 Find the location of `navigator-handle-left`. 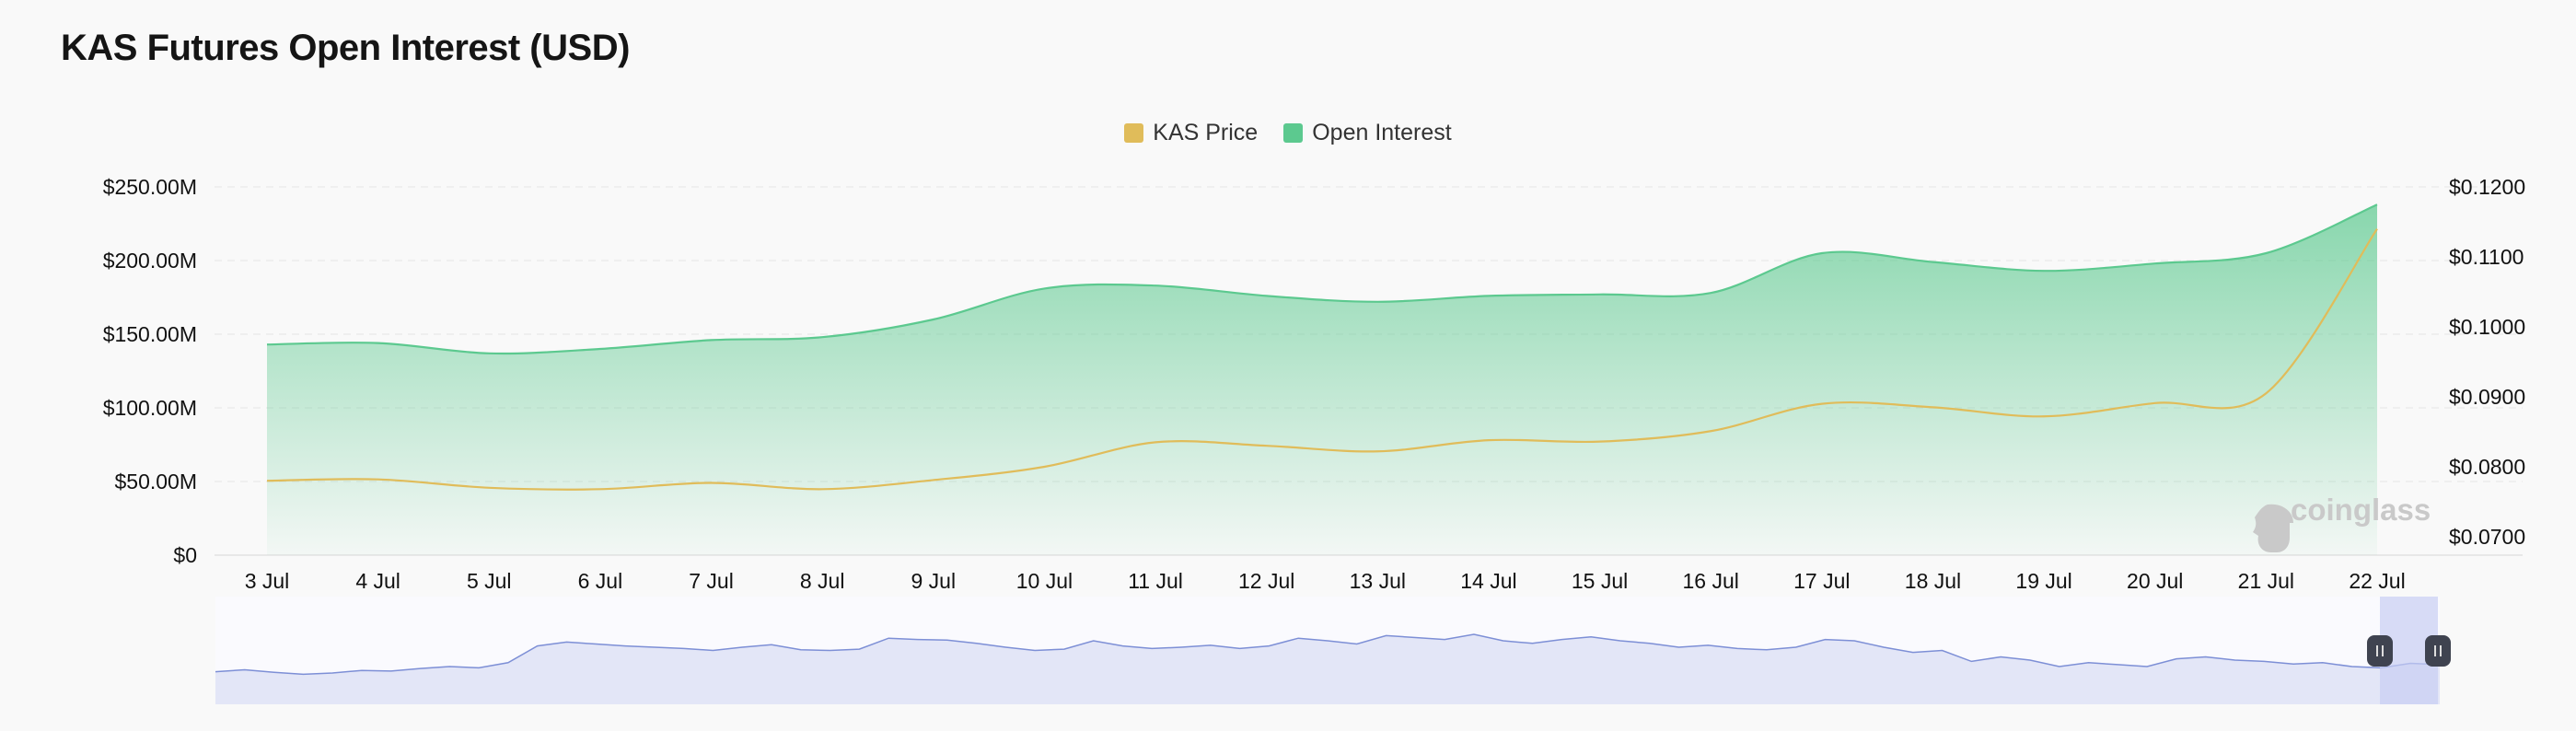

navigator-handle-left is located at coordinates (2380, 651).